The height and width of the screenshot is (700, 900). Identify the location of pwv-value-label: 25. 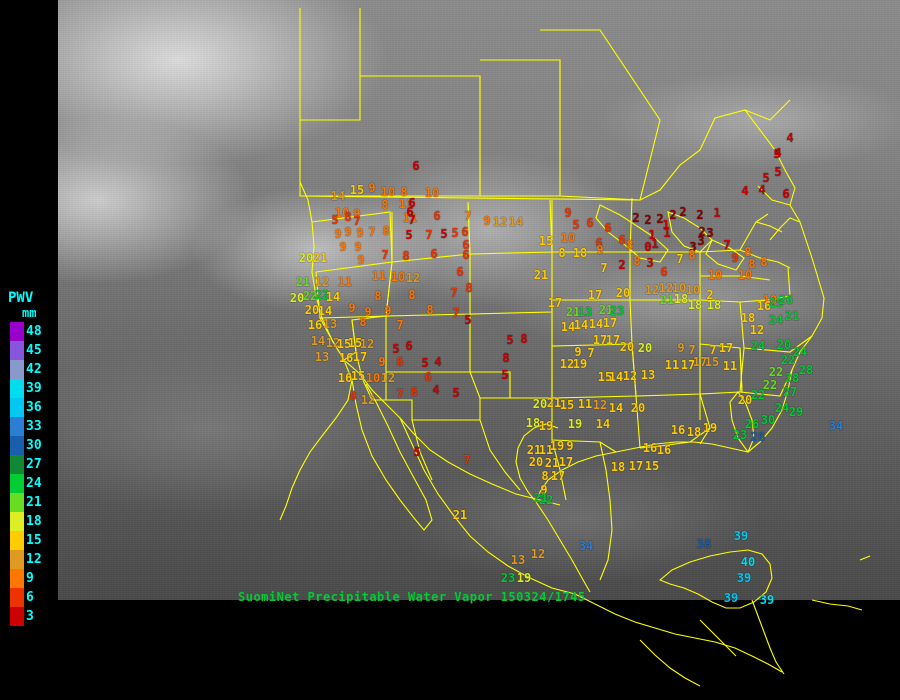
(776, 303).